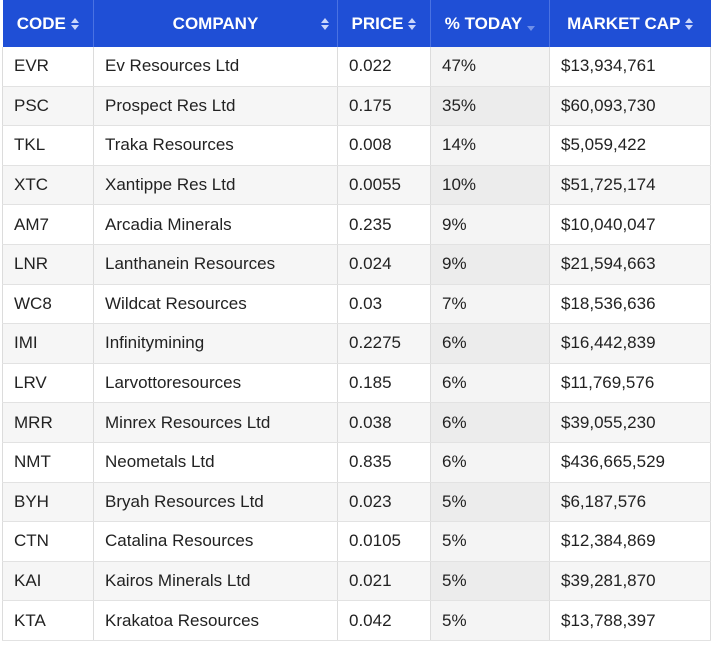 The height and width of the screenshot is (645, 712). I want to click on cell-code: BYH, so click(48, 502).